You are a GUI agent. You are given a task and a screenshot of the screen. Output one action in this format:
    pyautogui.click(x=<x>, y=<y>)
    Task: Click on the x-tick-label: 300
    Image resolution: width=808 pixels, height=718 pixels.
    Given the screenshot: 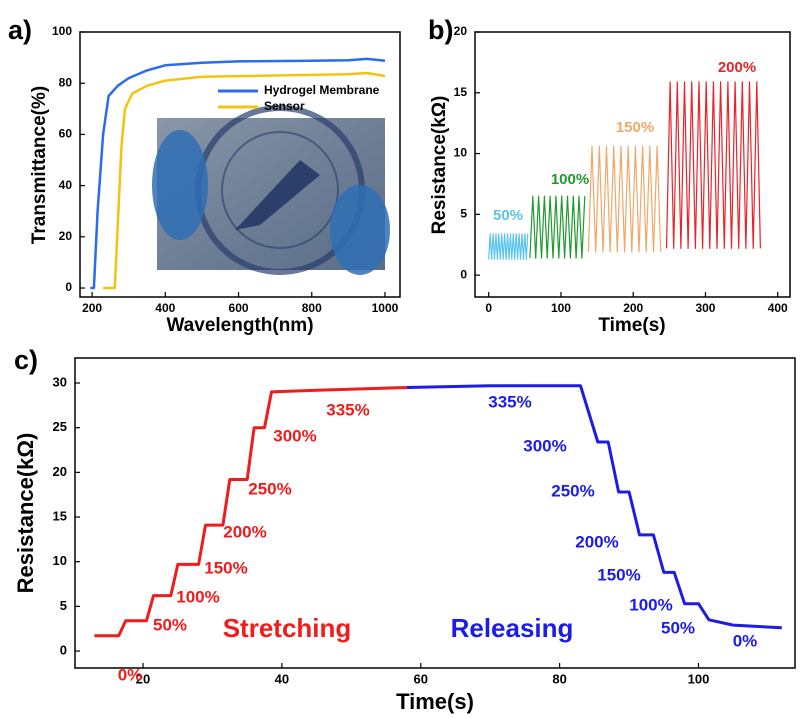 What is the action you would take?
    pyautogui.click(x=705, y=308)
    